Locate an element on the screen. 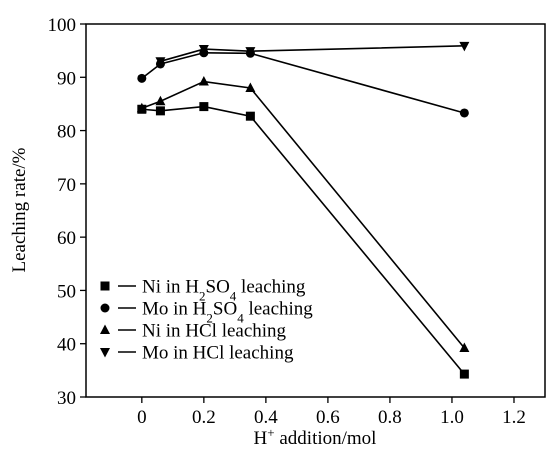 The image size is (550, 452). x-tick-label: 0.8 is located at coordinates (390, 417).